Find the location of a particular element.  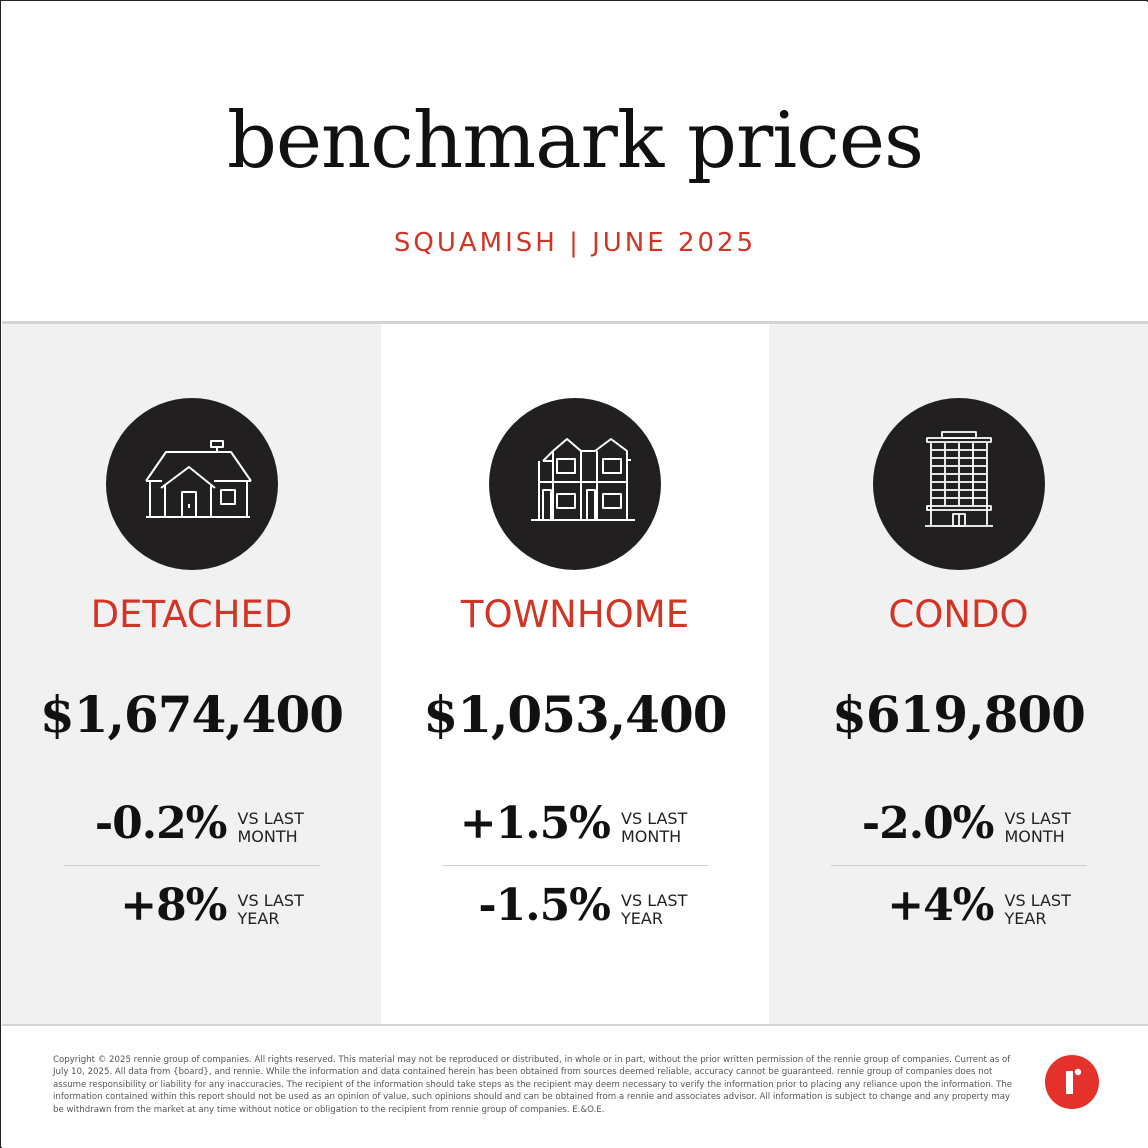

townhome-icon is located at coordinates (575, 484).